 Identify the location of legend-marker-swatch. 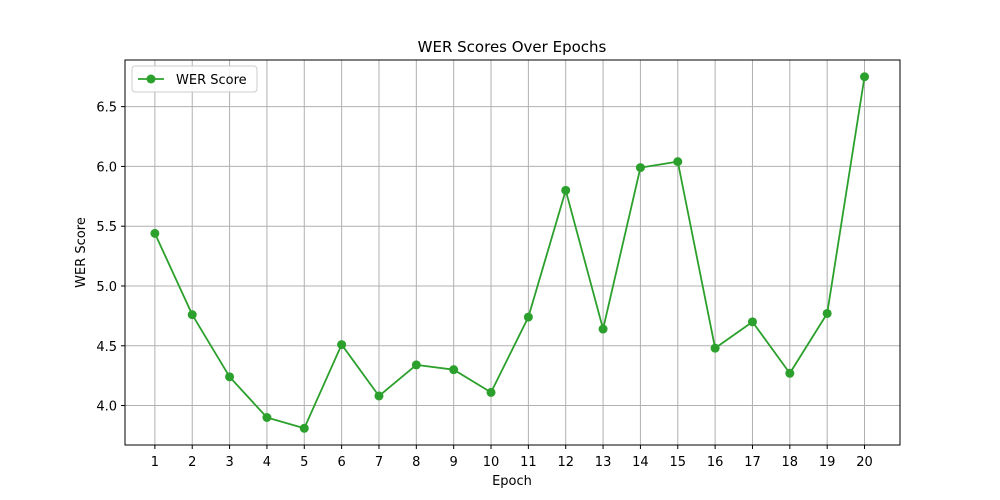
(151, 79).